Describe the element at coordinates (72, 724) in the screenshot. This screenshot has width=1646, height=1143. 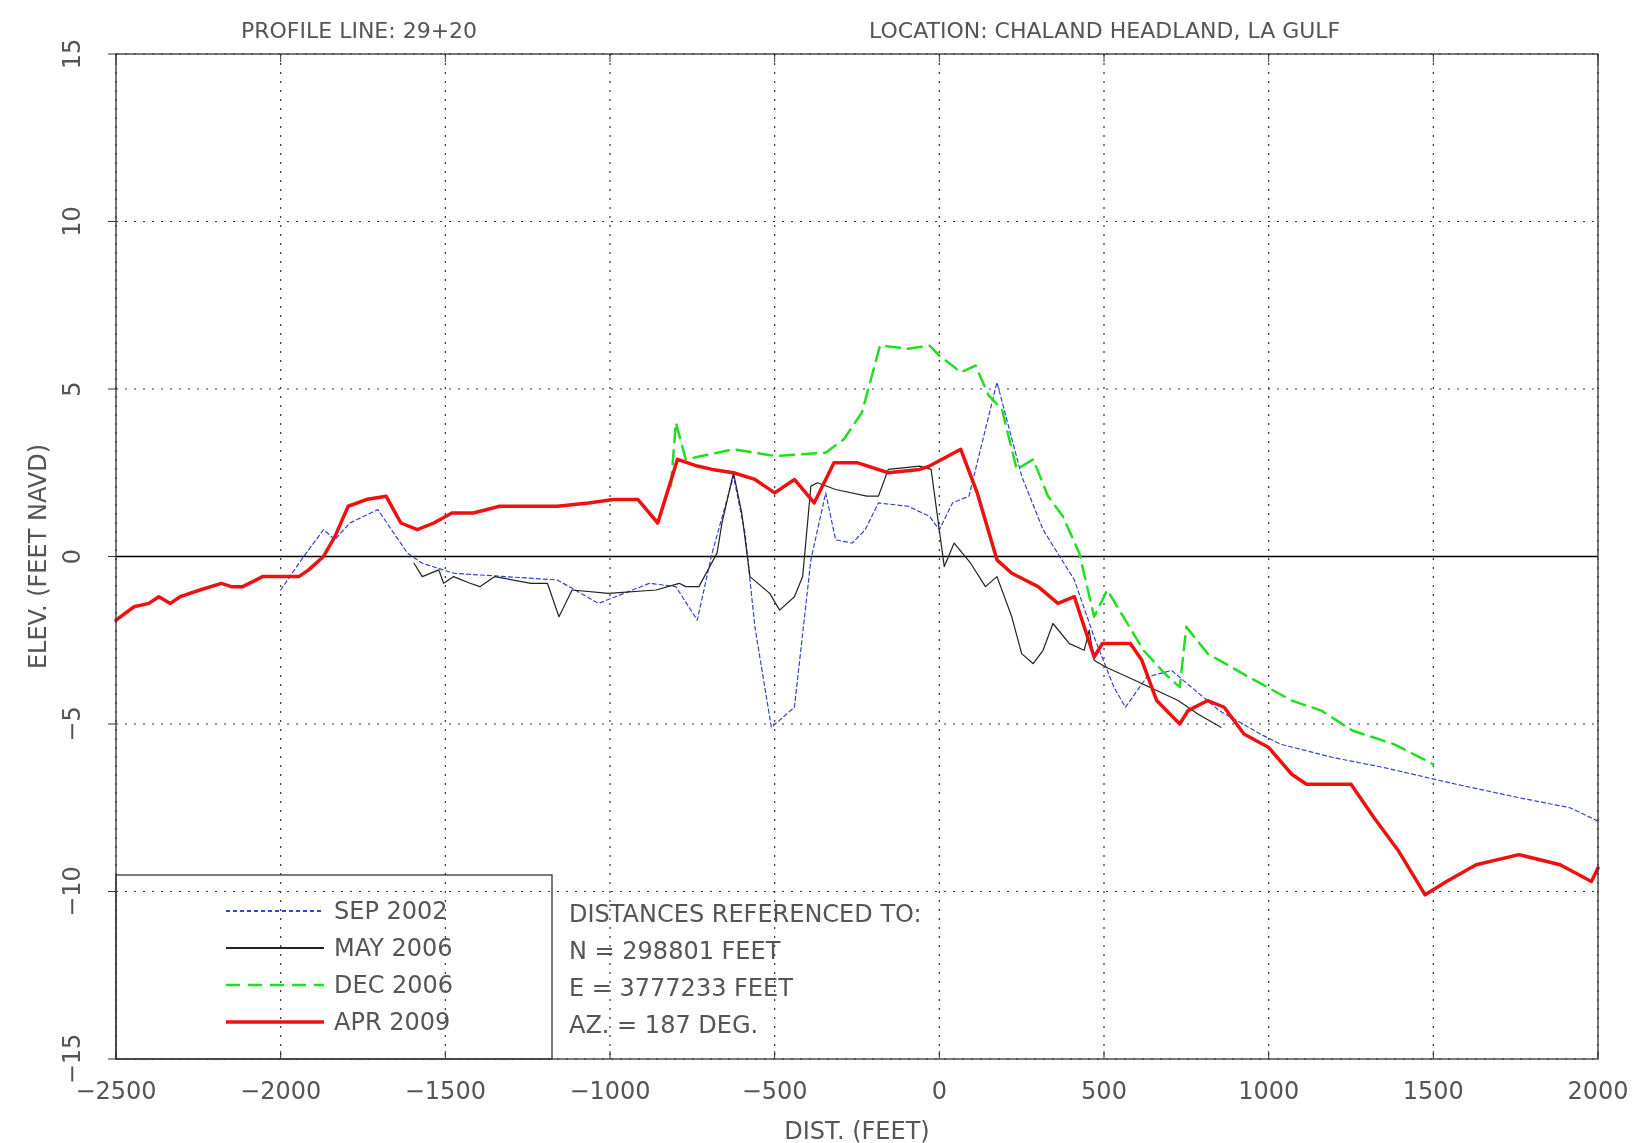
I see `y-tick-label: −5` at that location.